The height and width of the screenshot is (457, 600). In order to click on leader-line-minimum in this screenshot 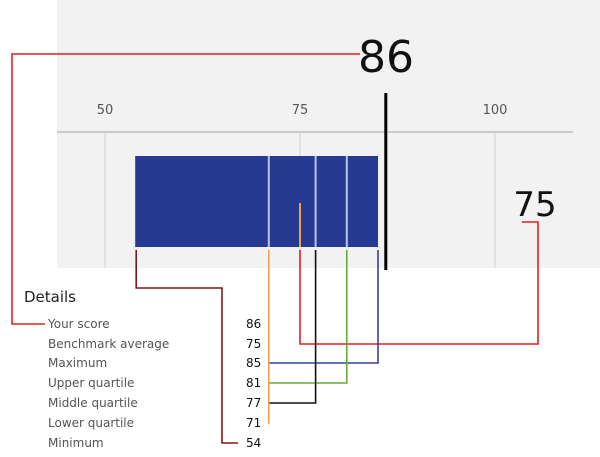, I will do `click(186, 347)`.